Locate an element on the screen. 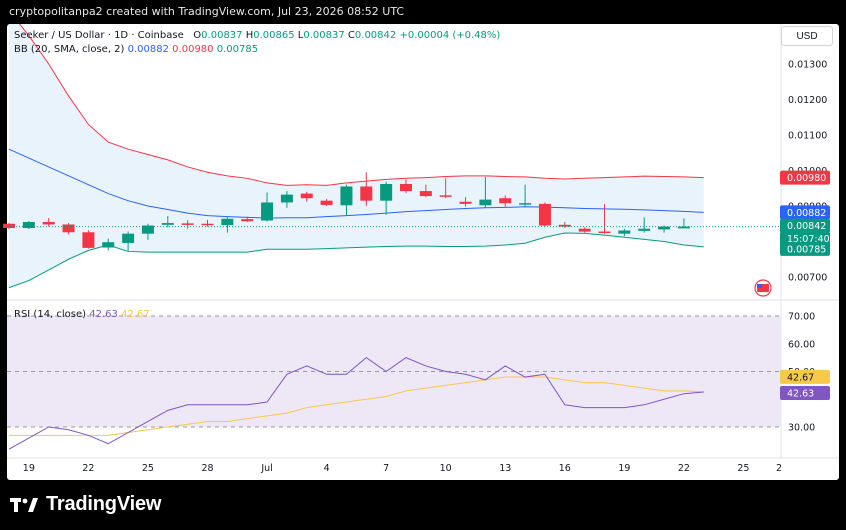  bb-basis-tag-text: 0.00882 is located at coordinates (806, 213).